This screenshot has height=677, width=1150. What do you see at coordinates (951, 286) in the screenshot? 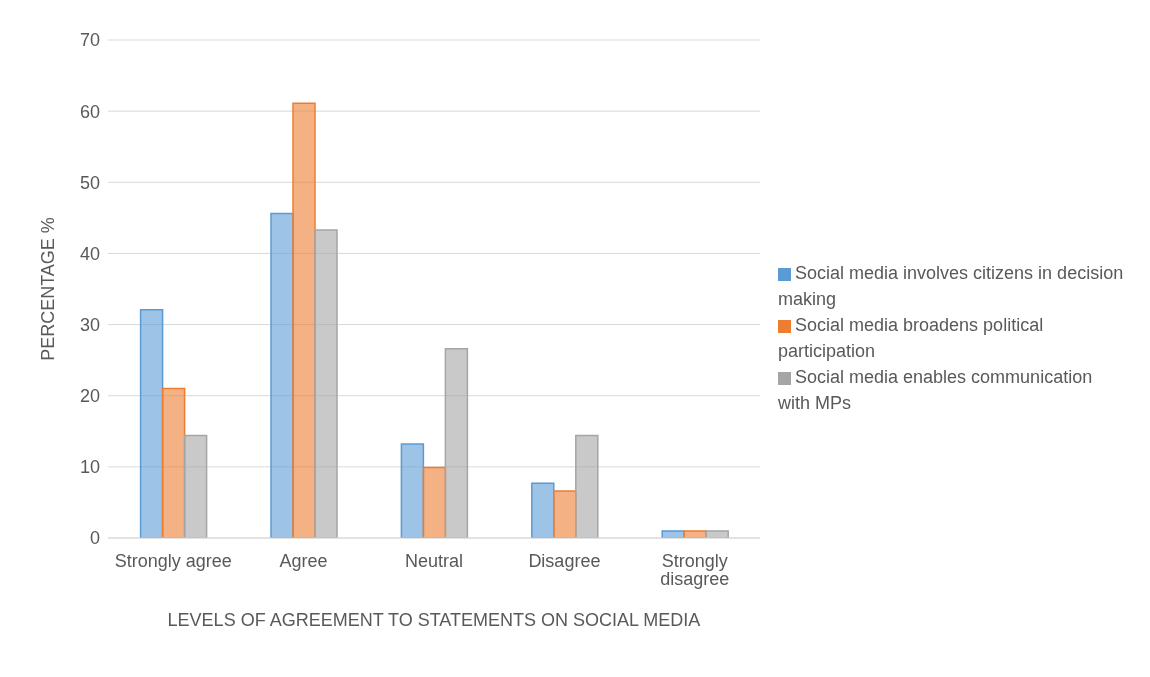
I see `legend-label: Social media involves citizens in decision making` at bounding box center [951, 286].